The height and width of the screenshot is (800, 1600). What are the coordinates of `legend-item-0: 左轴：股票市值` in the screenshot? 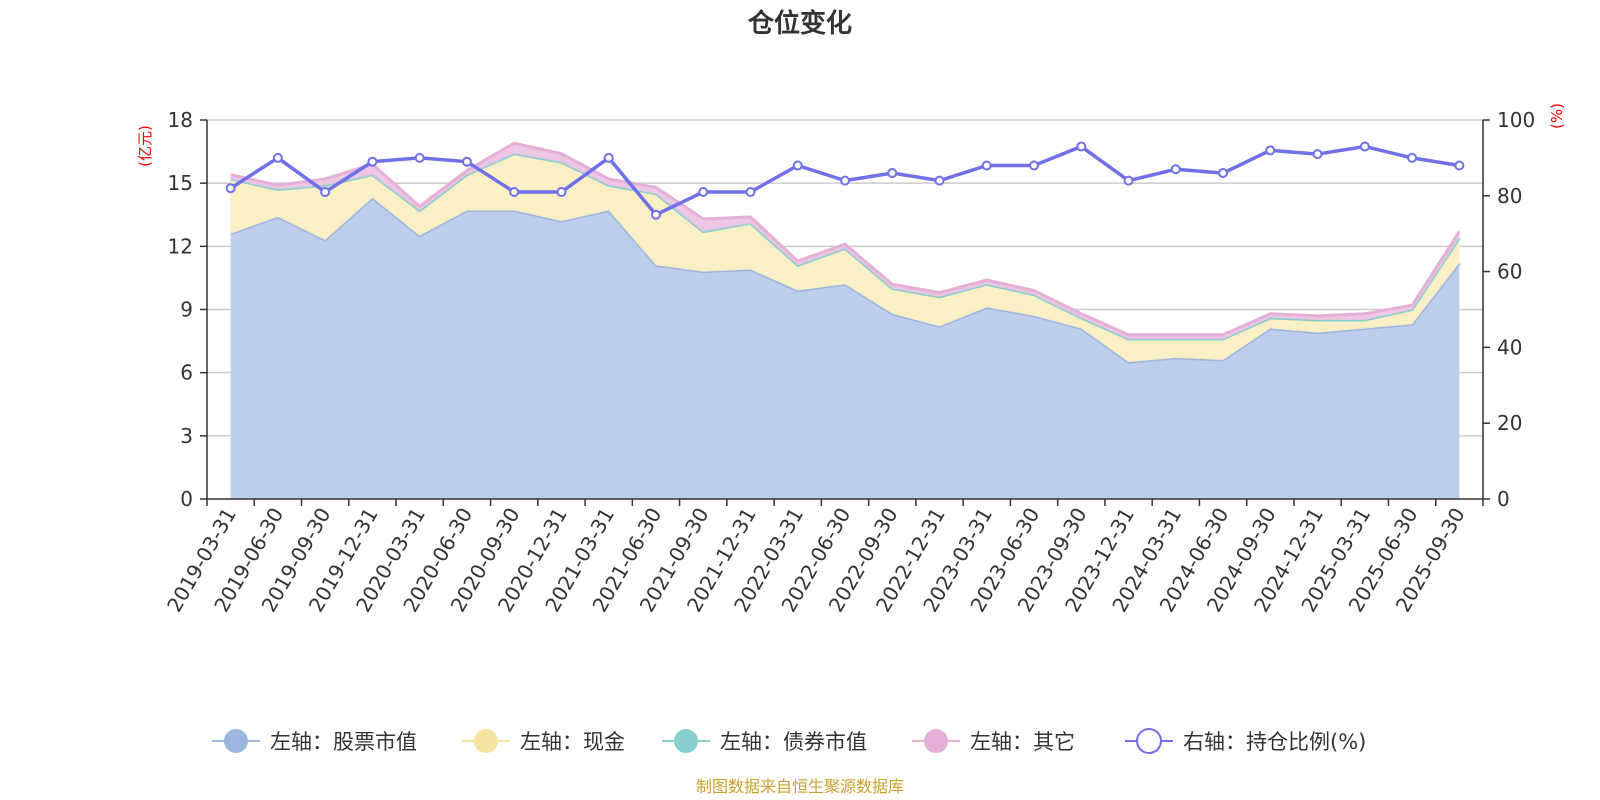 It's located at (314, 741).